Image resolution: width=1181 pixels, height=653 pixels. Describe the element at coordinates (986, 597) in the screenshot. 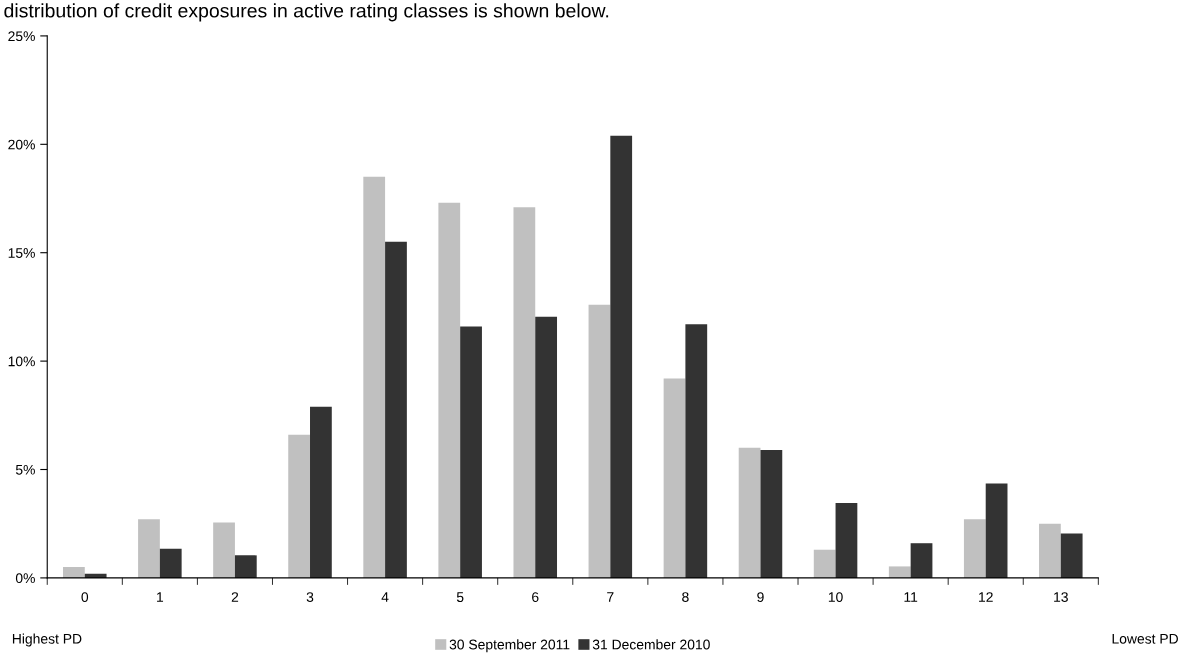

I see `x-tick-label: 12` at that location.